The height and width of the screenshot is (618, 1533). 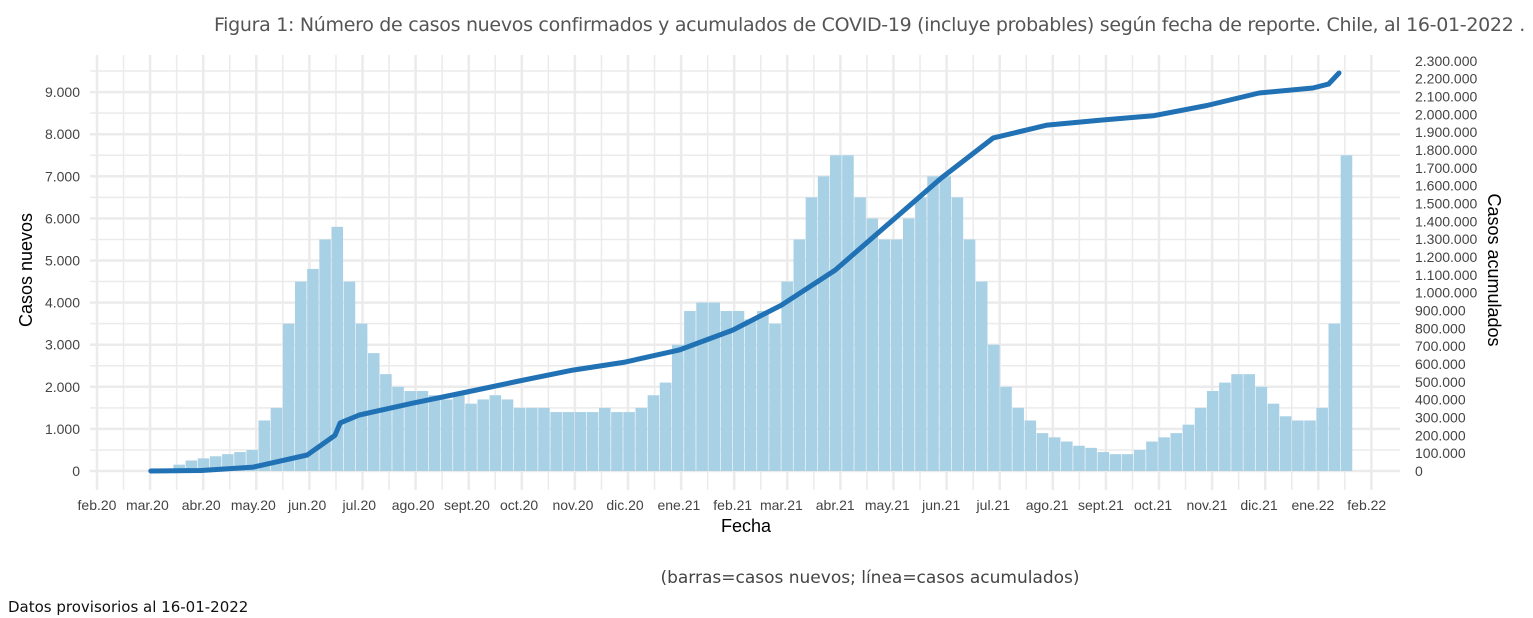 What do you see at coordinates (76, 471) in the screenshot?
I see `y-tick-label: 0` at bounding box center [76, 471].